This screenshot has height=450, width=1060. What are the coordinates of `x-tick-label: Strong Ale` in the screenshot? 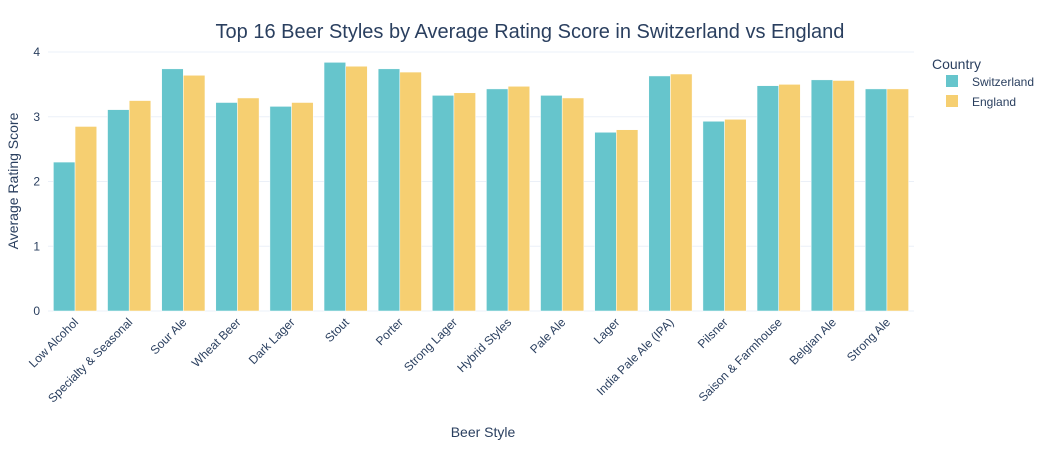 It's located at (868, 339).